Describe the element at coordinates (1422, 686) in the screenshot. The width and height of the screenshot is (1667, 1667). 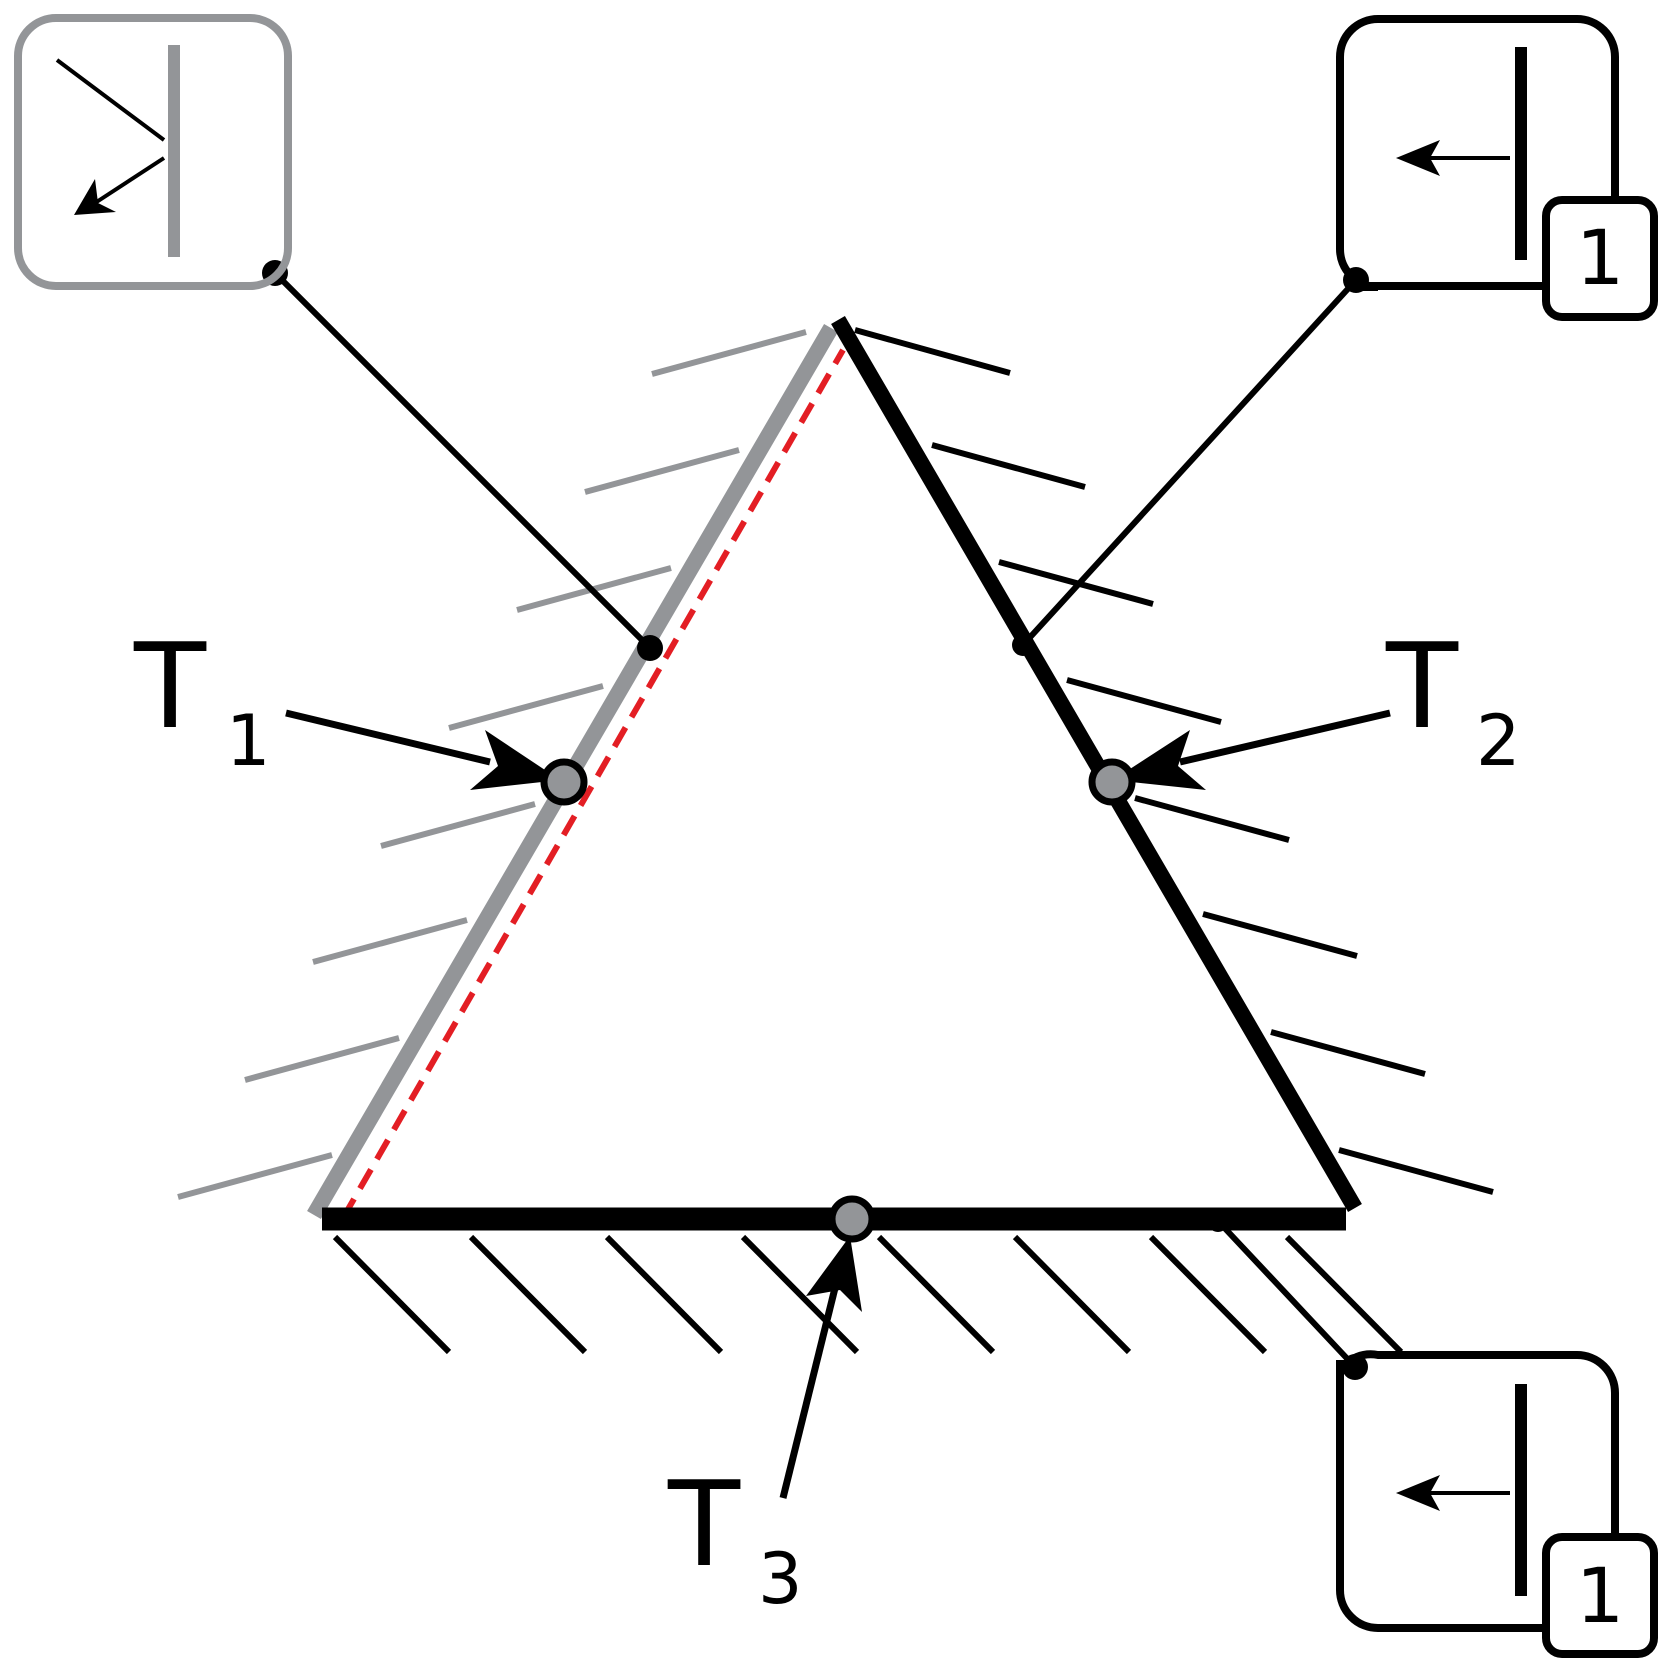
I see `label-t2: T` at that location.